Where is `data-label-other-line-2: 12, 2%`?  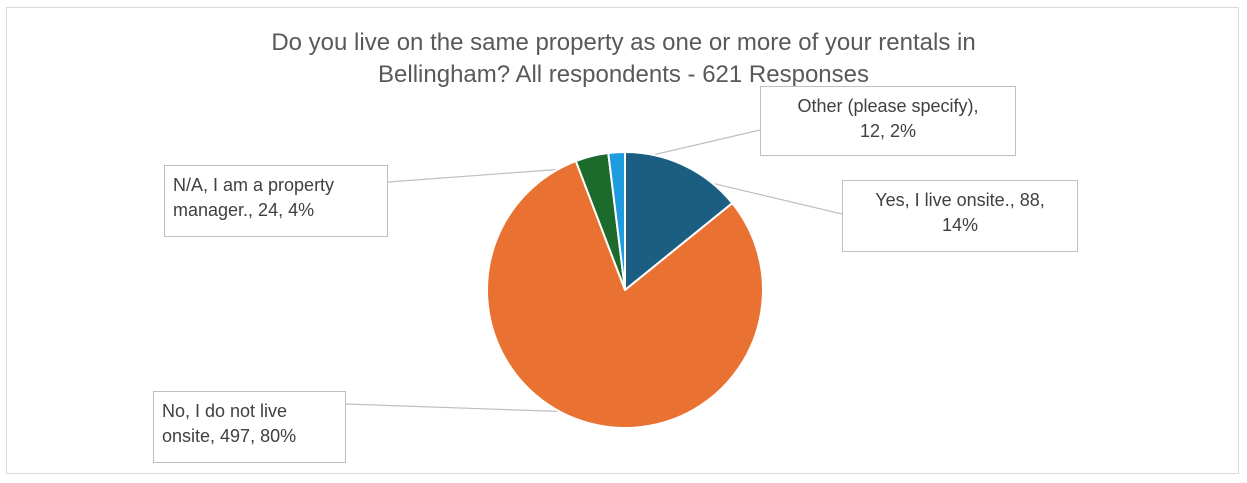 data-label-other-line-2: 12, 2% is located at coordinates (888, 131).